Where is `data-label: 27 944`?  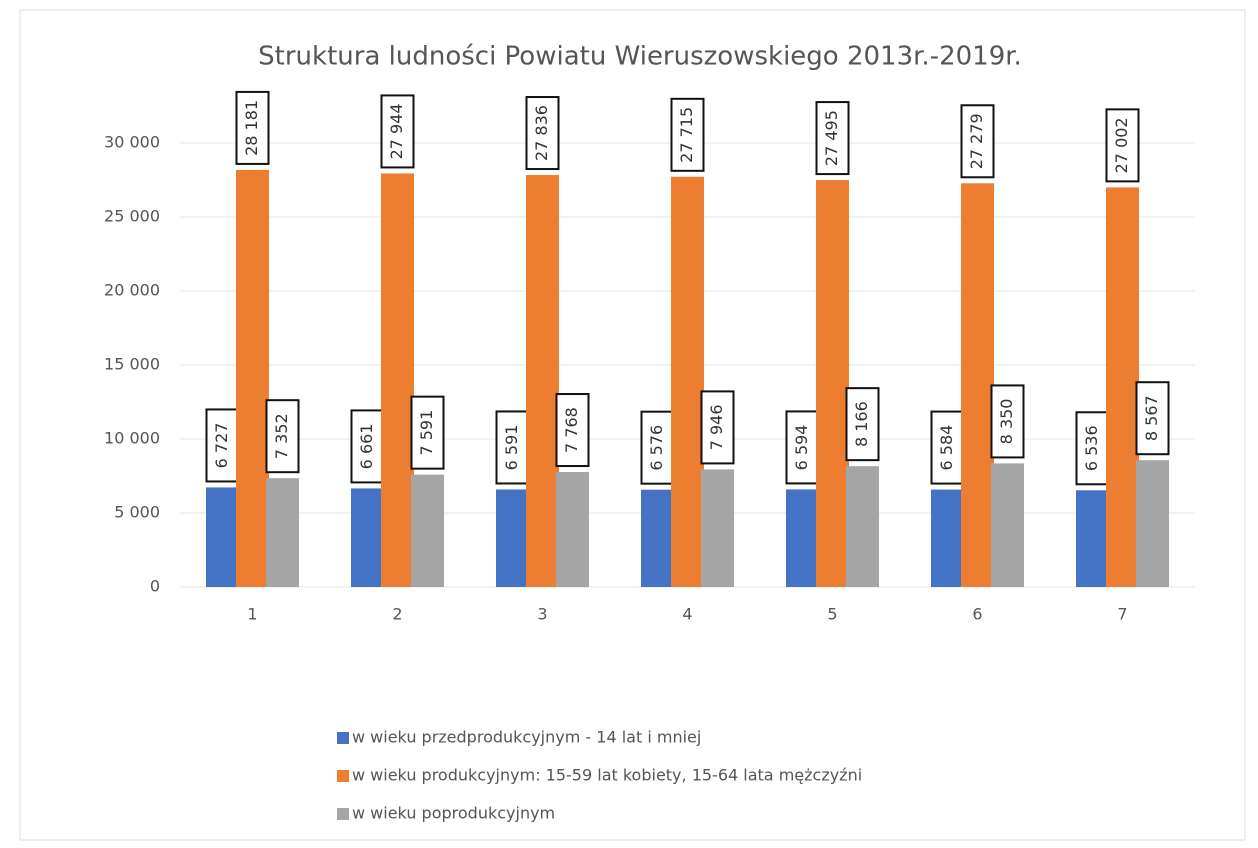
data-label: 27 944 is located at coordinates (396, 131).